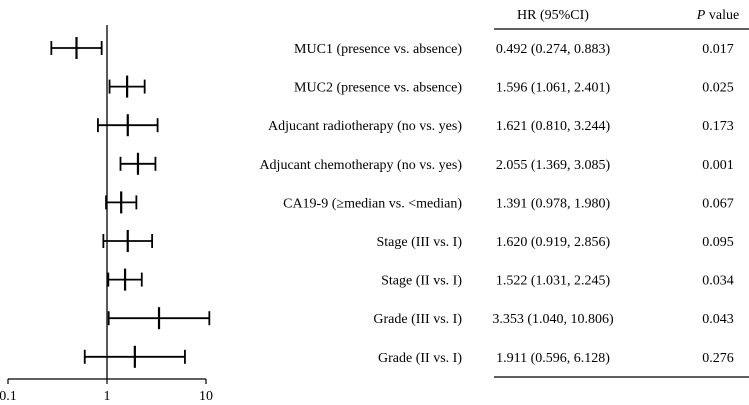  I want to click on p-header-rest: value, so click(722, 15).